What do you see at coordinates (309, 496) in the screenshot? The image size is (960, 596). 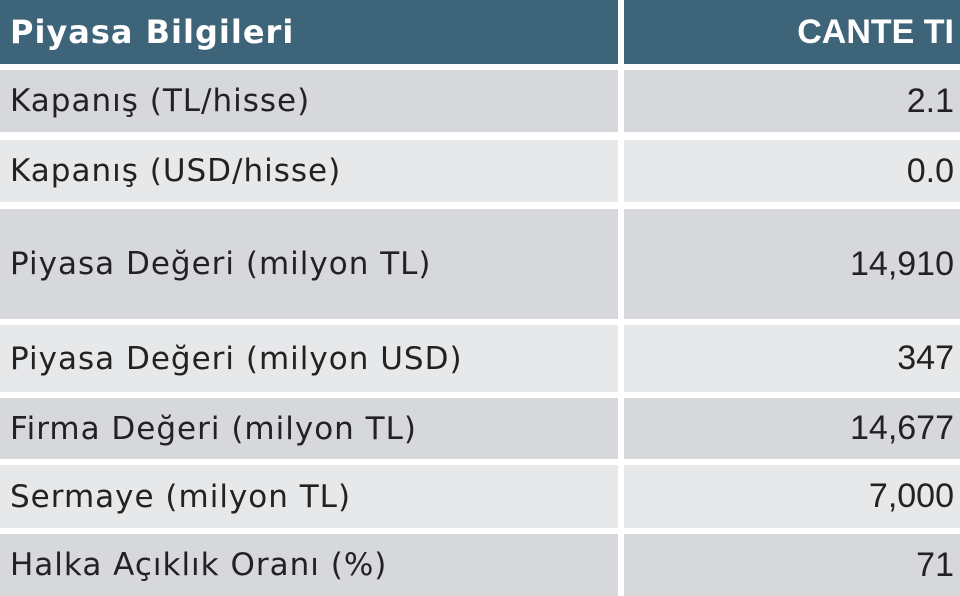 I see `row-label: Sermaye (milyon TL)` at bounding box center [309, 496].